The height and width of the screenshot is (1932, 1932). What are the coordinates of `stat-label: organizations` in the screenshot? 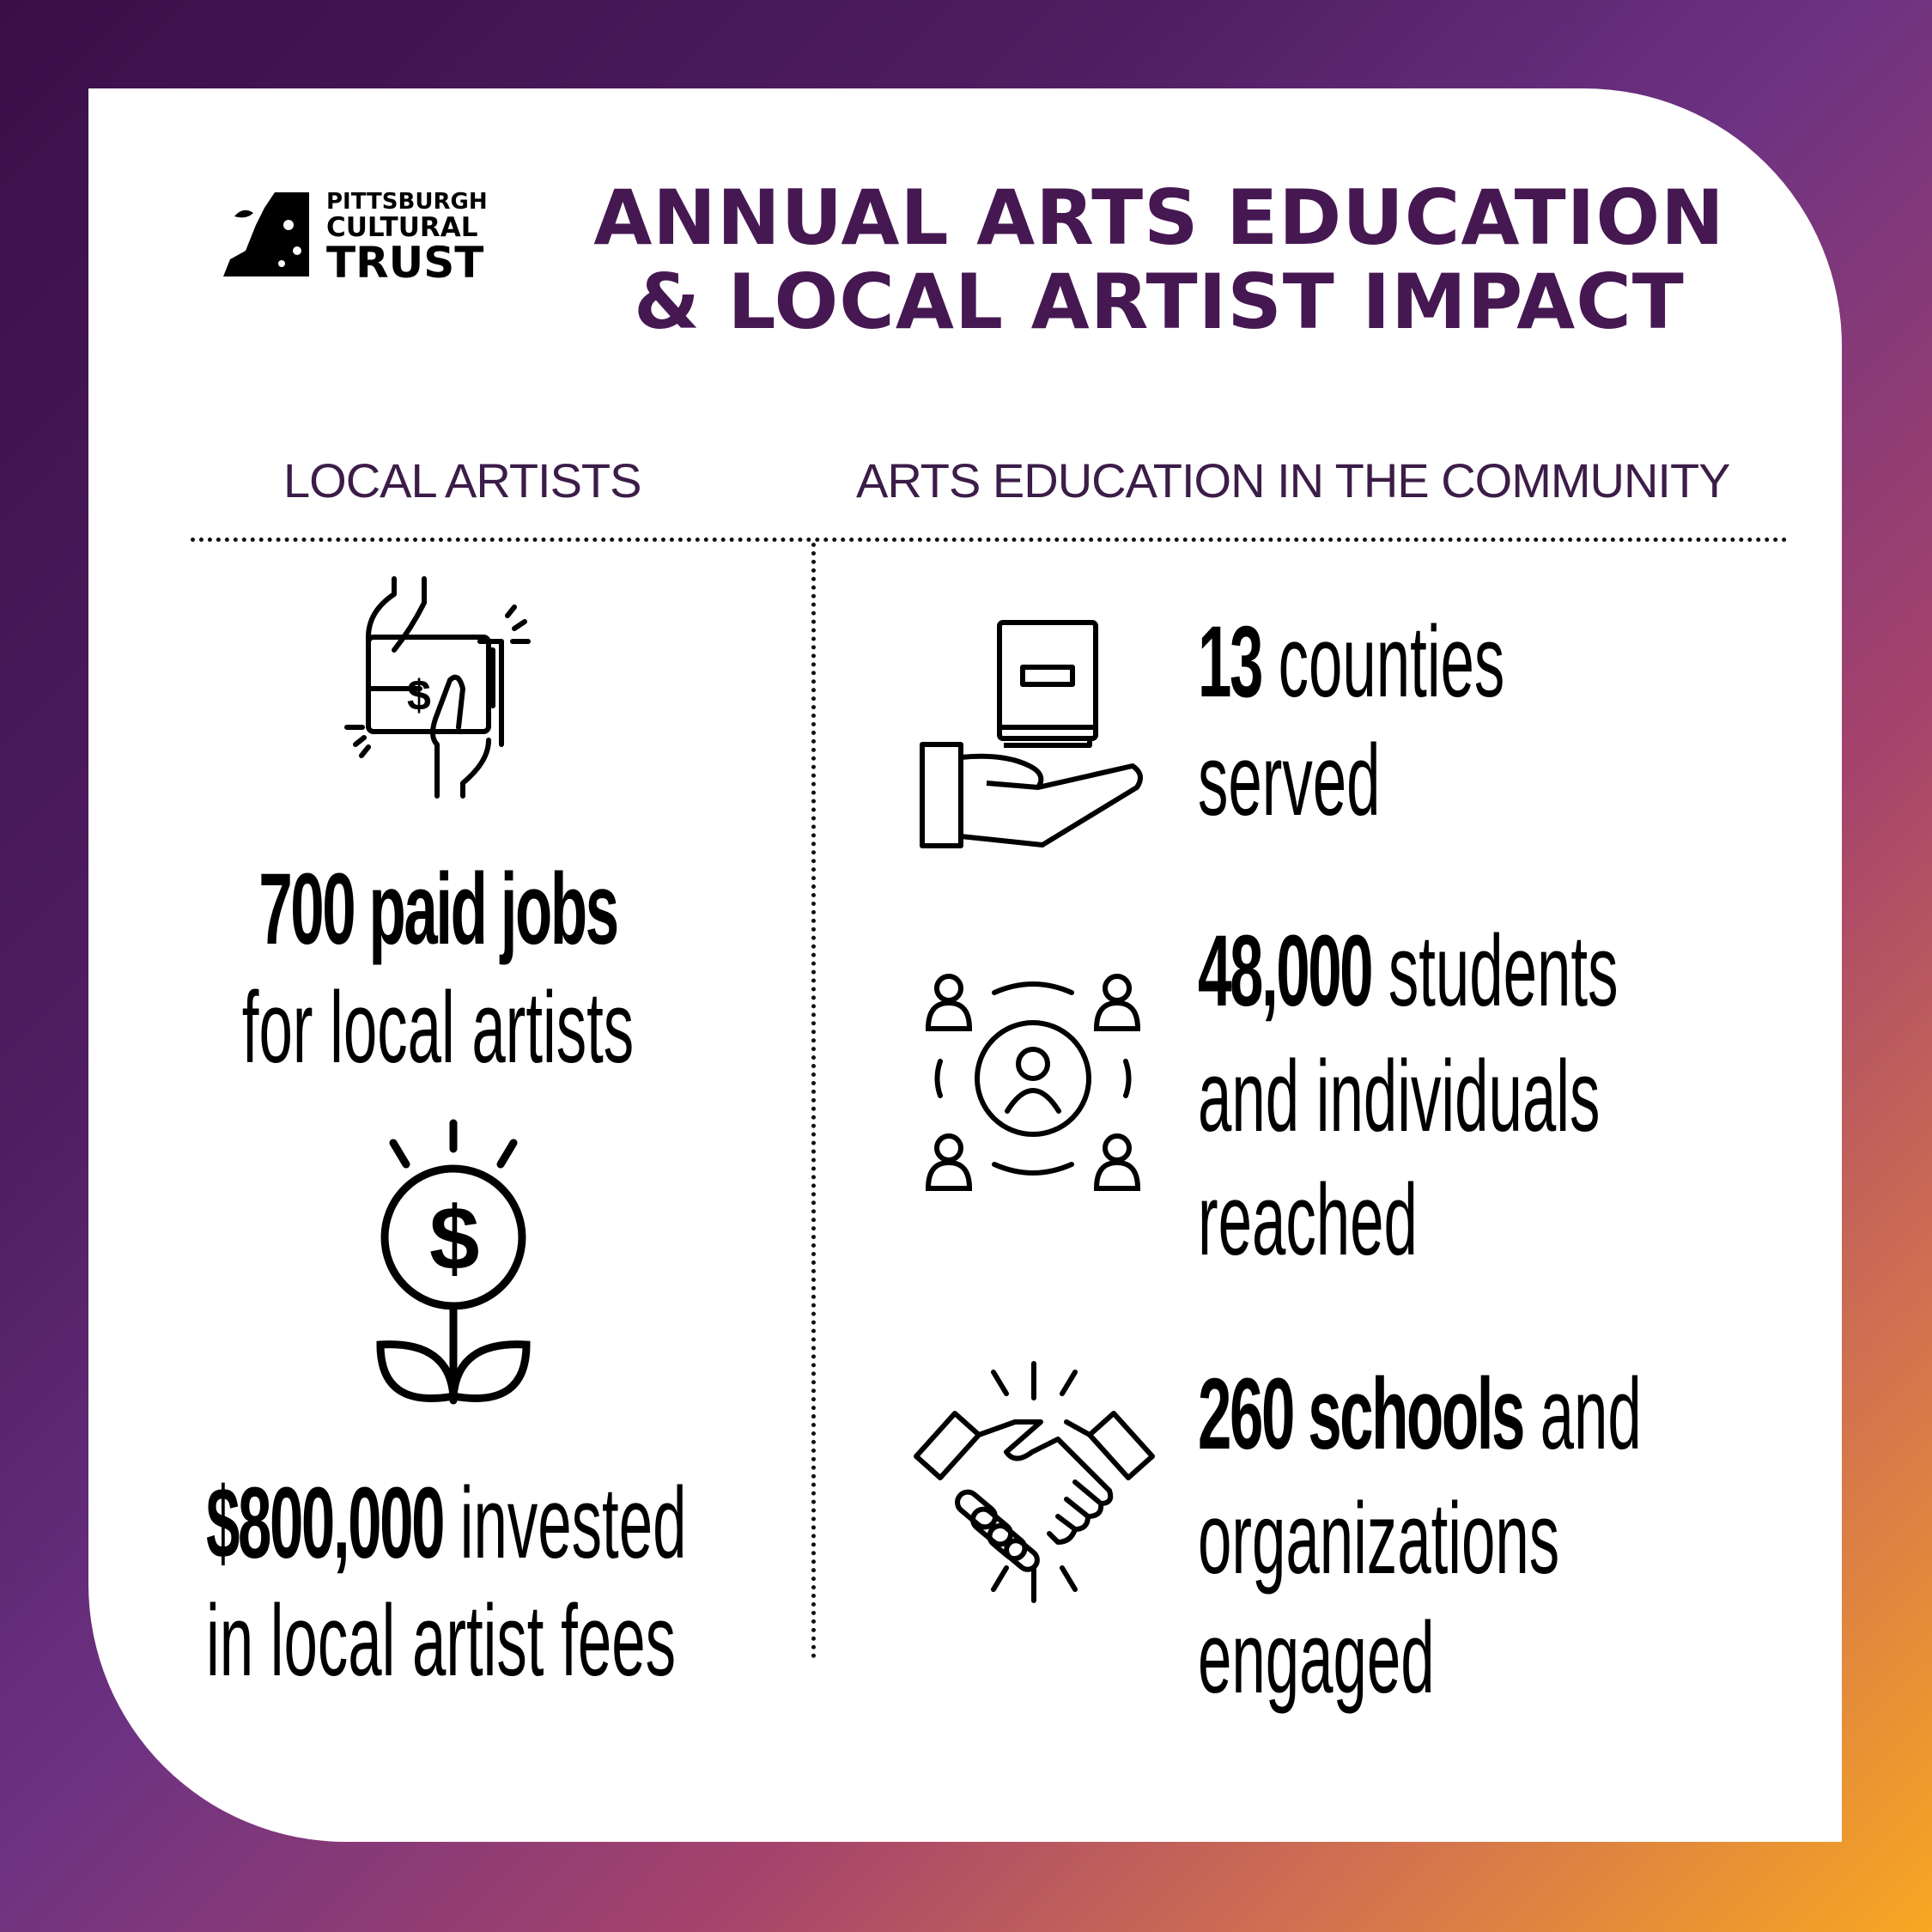 It's located at (1379, 1539).